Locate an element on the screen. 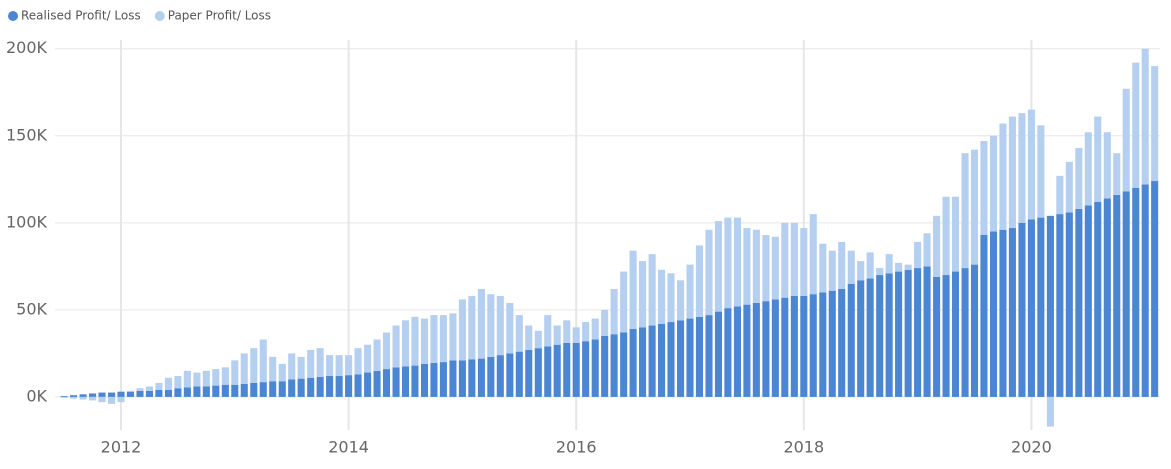 This screenshot has height=469, width=1171. legend-label: Realised Profit/ Loss is located at coordinates (81, 16).